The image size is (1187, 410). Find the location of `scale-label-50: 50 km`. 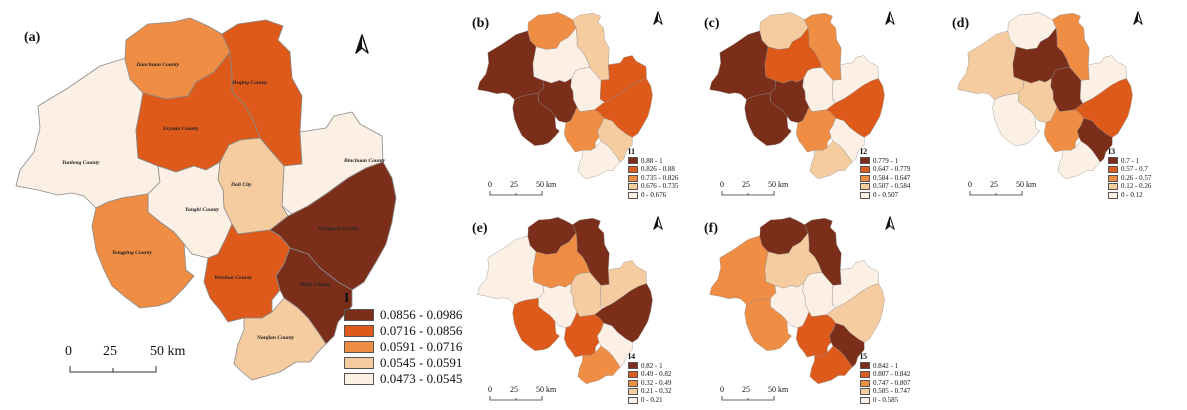

scale-label-50: 50 km is located at coordinates (168, 351).